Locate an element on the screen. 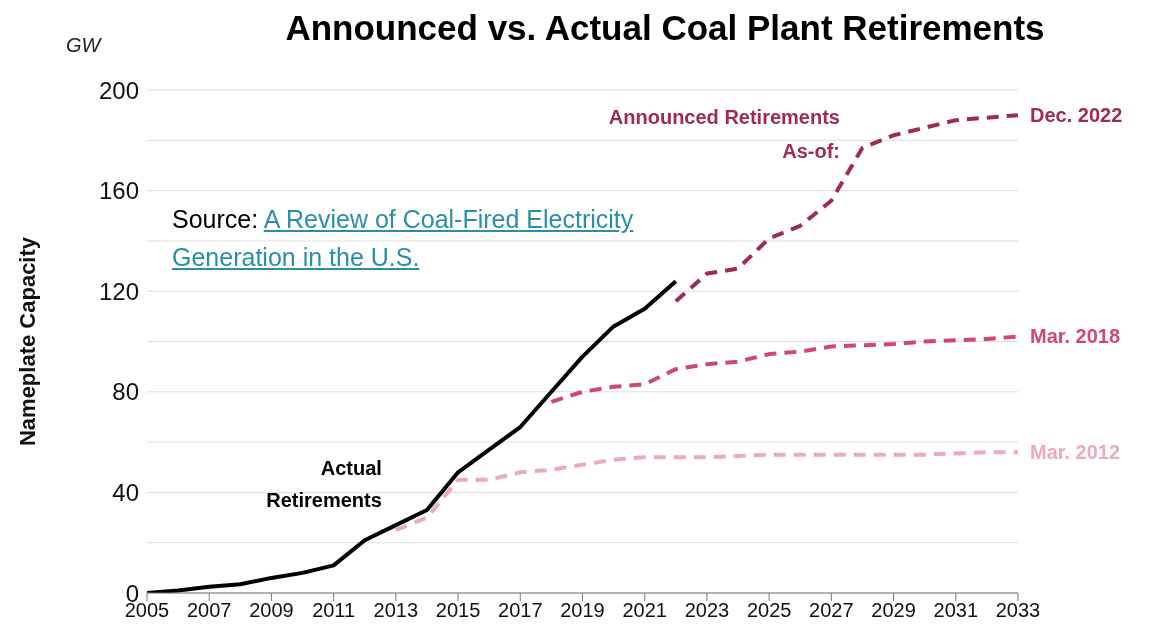  x-tick-label: 2033 is located at coordinates (1018, 610).